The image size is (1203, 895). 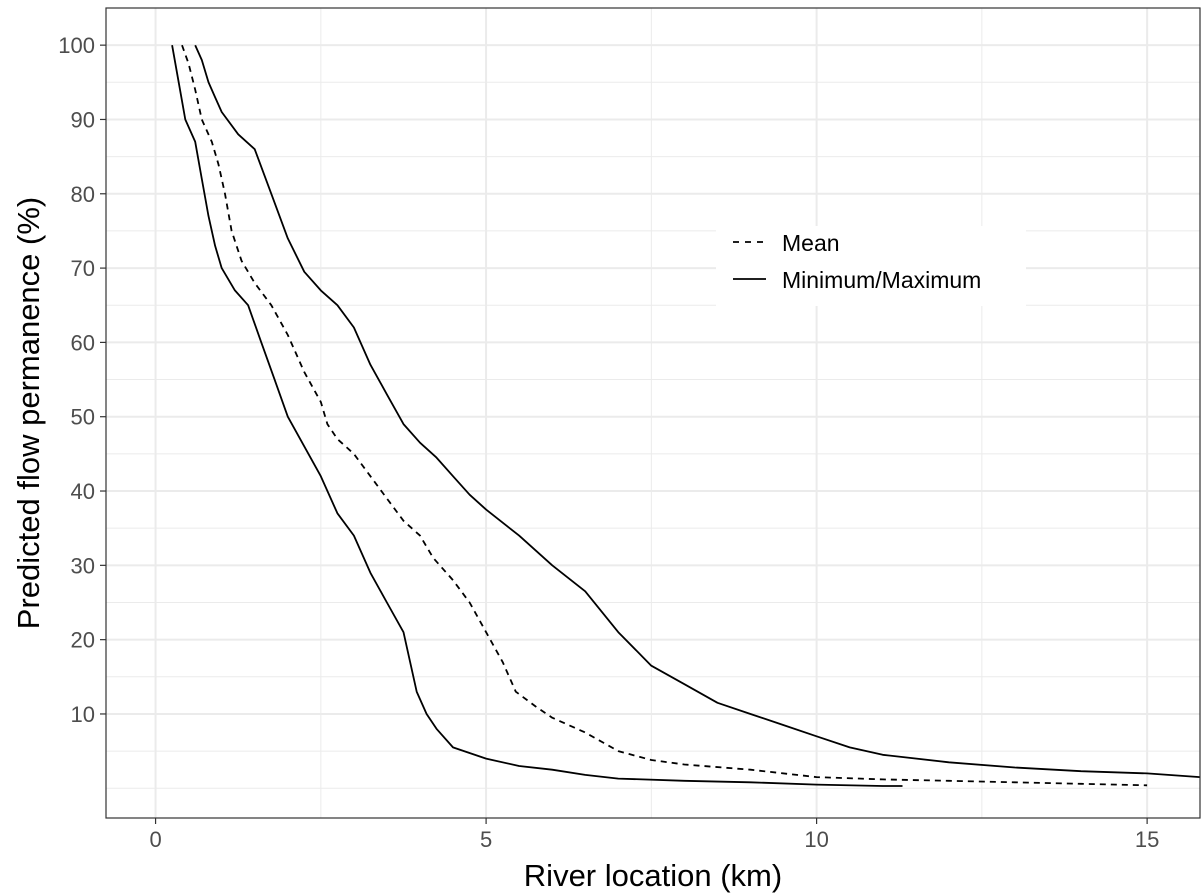 I want to click on y-tick-label: 90, so click(x=83, y=119).